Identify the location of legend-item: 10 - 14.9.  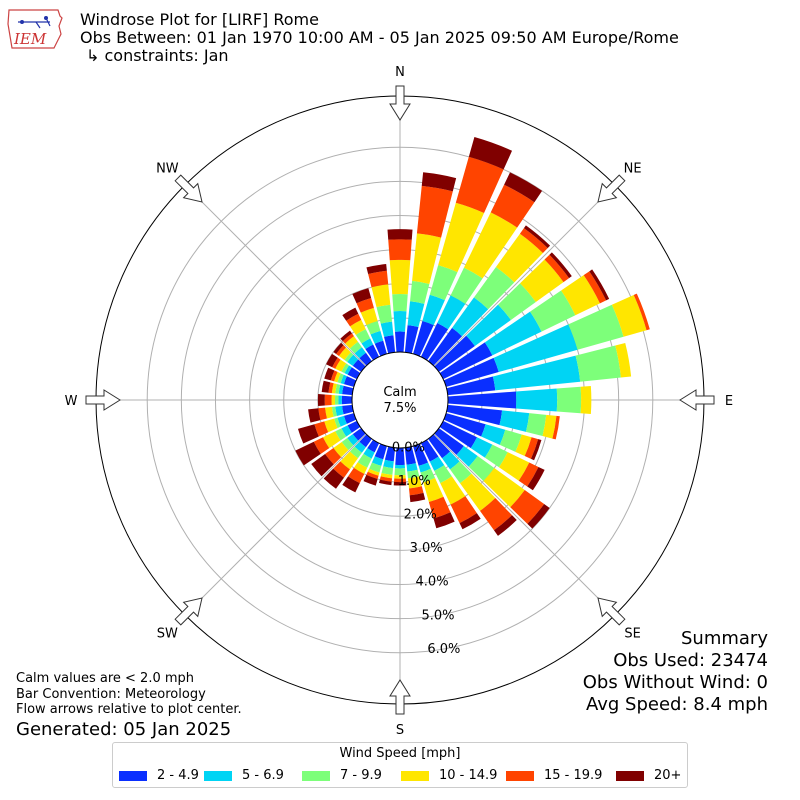
(449, 775).